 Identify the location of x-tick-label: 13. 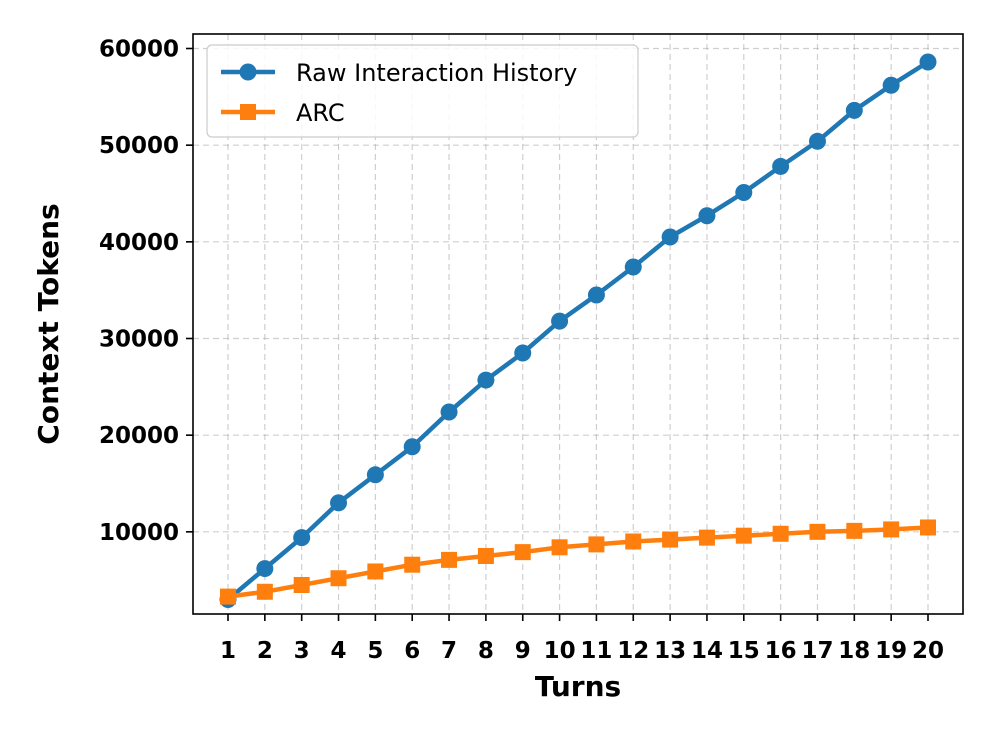
(670, 651).